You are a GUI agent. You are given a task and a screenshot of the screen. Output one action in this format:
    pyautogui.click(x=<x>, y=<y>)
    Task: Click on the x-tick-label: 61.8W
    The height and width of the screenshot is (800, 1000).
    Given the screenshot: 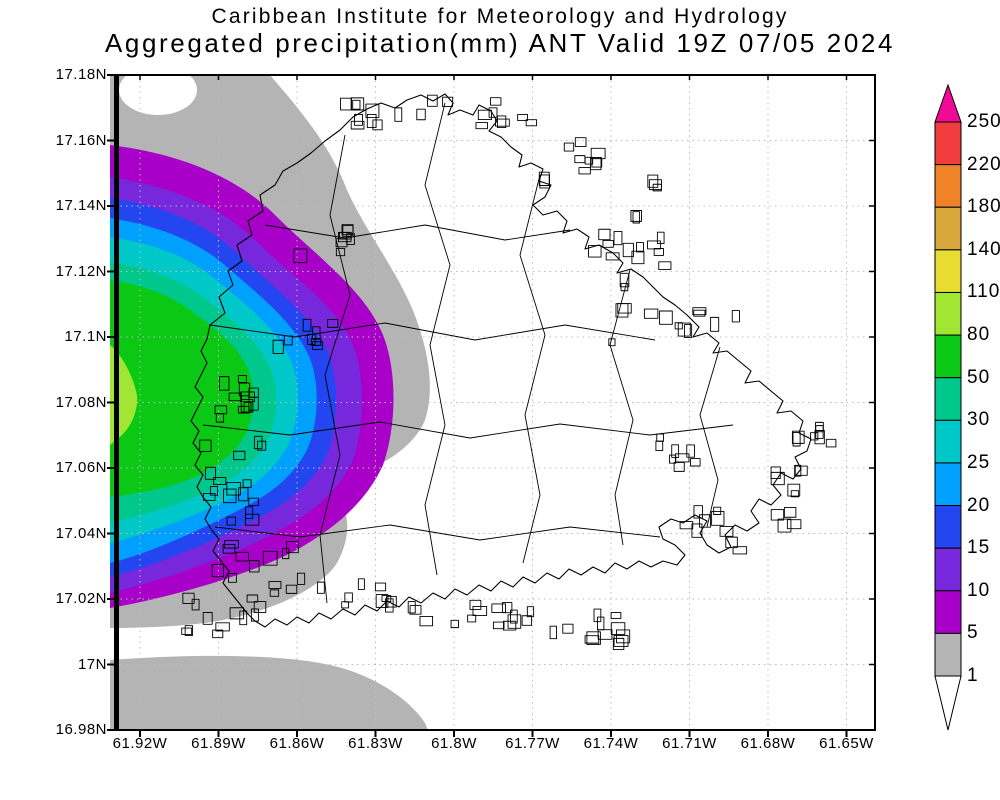 What is the action you would take?
    pyautogui.click(x=454, y=743)
    